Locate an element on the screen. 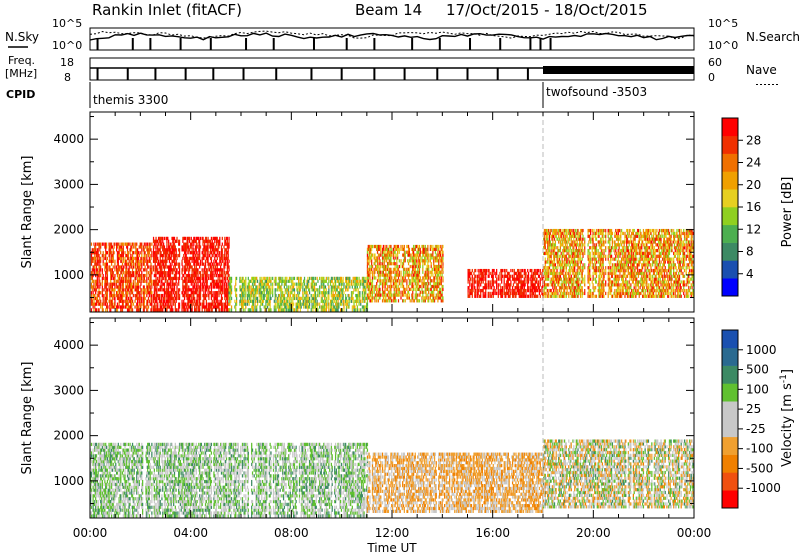 The image size is (800, 558). nsearch-tick-bottom: 10^0 is located at coordinates (723, 45).